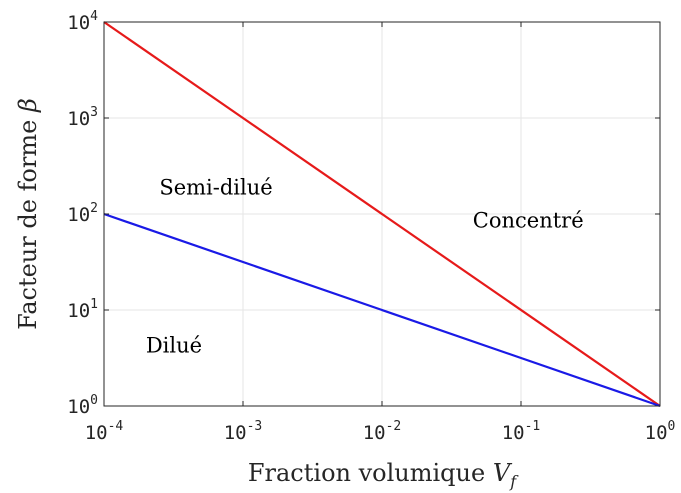 This screenshot has width=681, height=493. Describe the element at coordinates (174, 346) in the screenshot. I see `region-label: Dilué` at that location.